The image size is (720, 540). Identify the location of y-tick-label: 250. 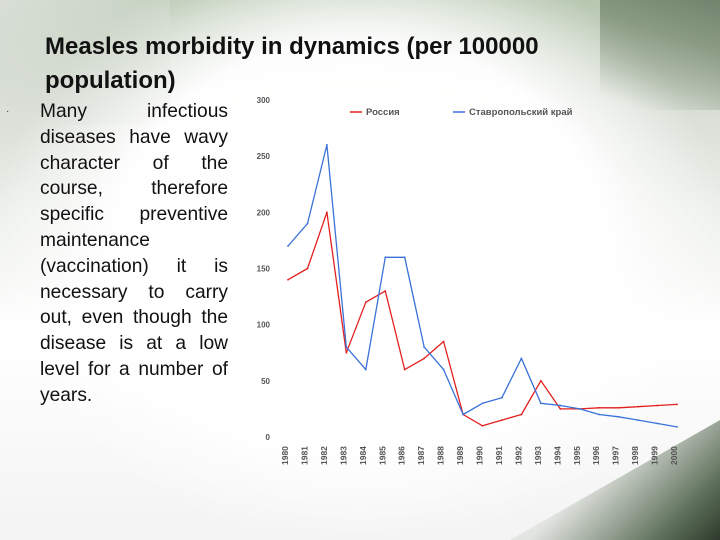
(264, 156).